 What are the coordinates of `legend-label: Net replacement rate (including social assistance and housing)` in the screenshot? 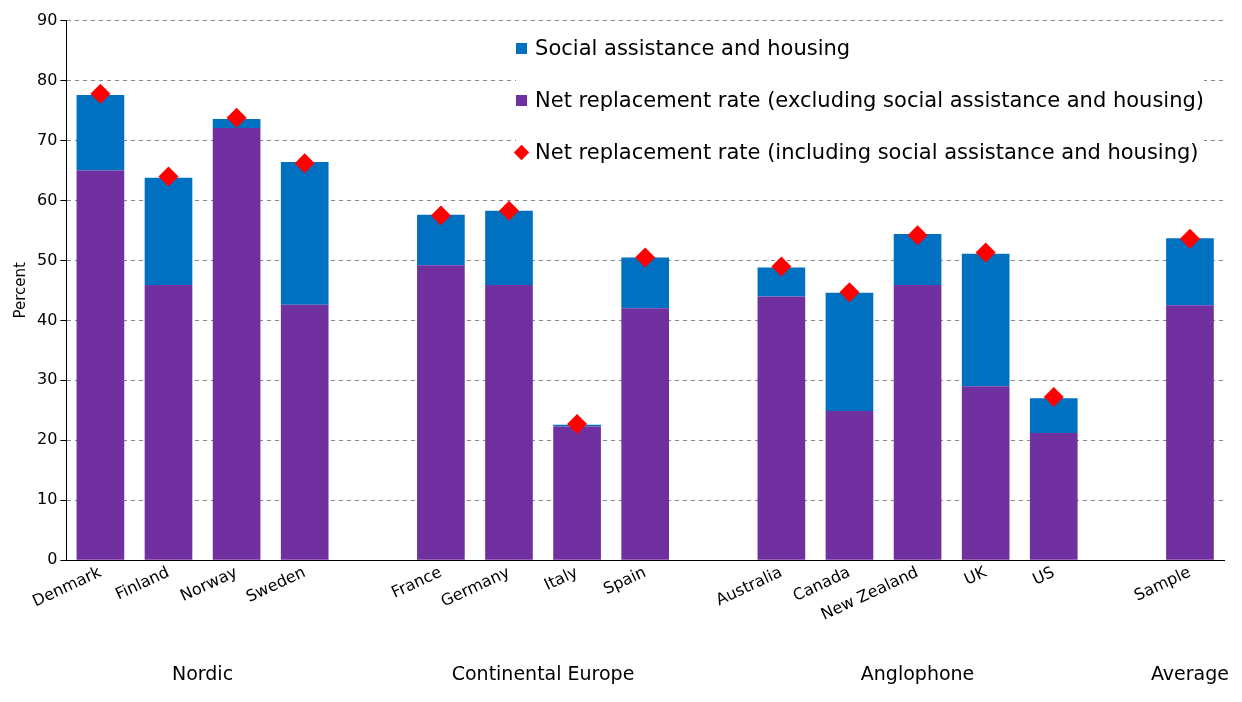 It's located at (867, 152).